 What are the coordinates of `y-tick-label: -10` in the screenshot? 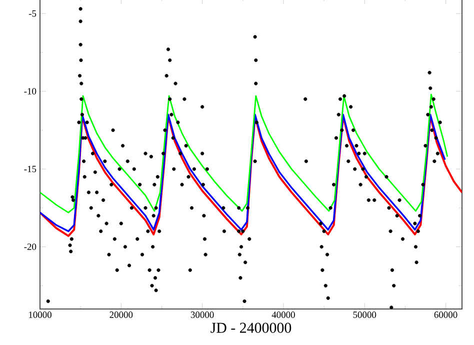 It's located at (30, 91).